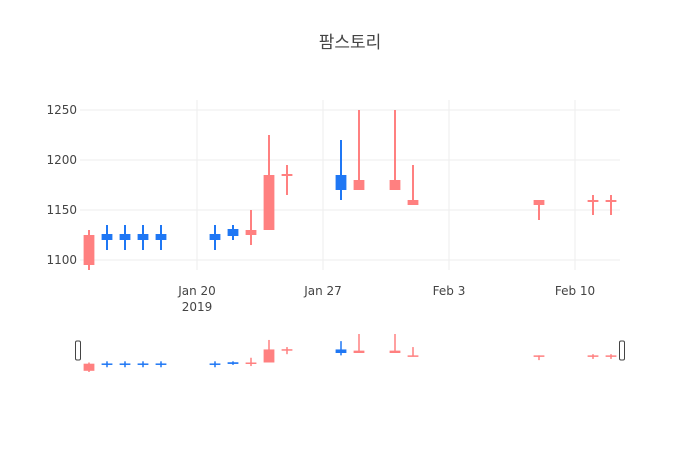 The image size is (700, 450). I want to click on chart-title: 팜스토리, so click(350, 43).